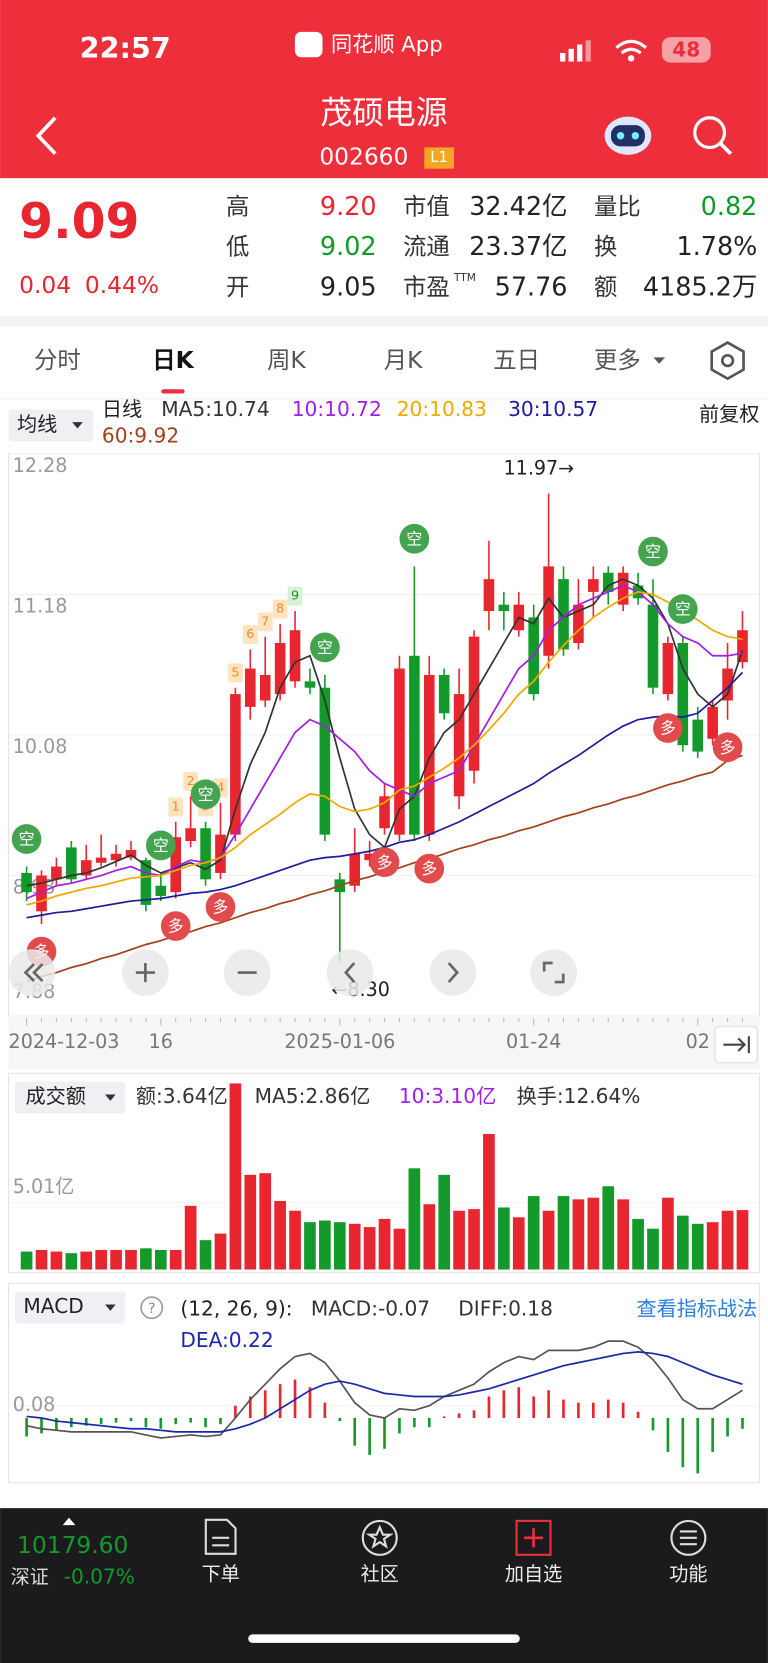 The height and width of the screenshot is (1663, 768). What do you see at coordinates (173, 391) in the screenshot?
I see `tab-indicator` at bounding box center [173, 391].